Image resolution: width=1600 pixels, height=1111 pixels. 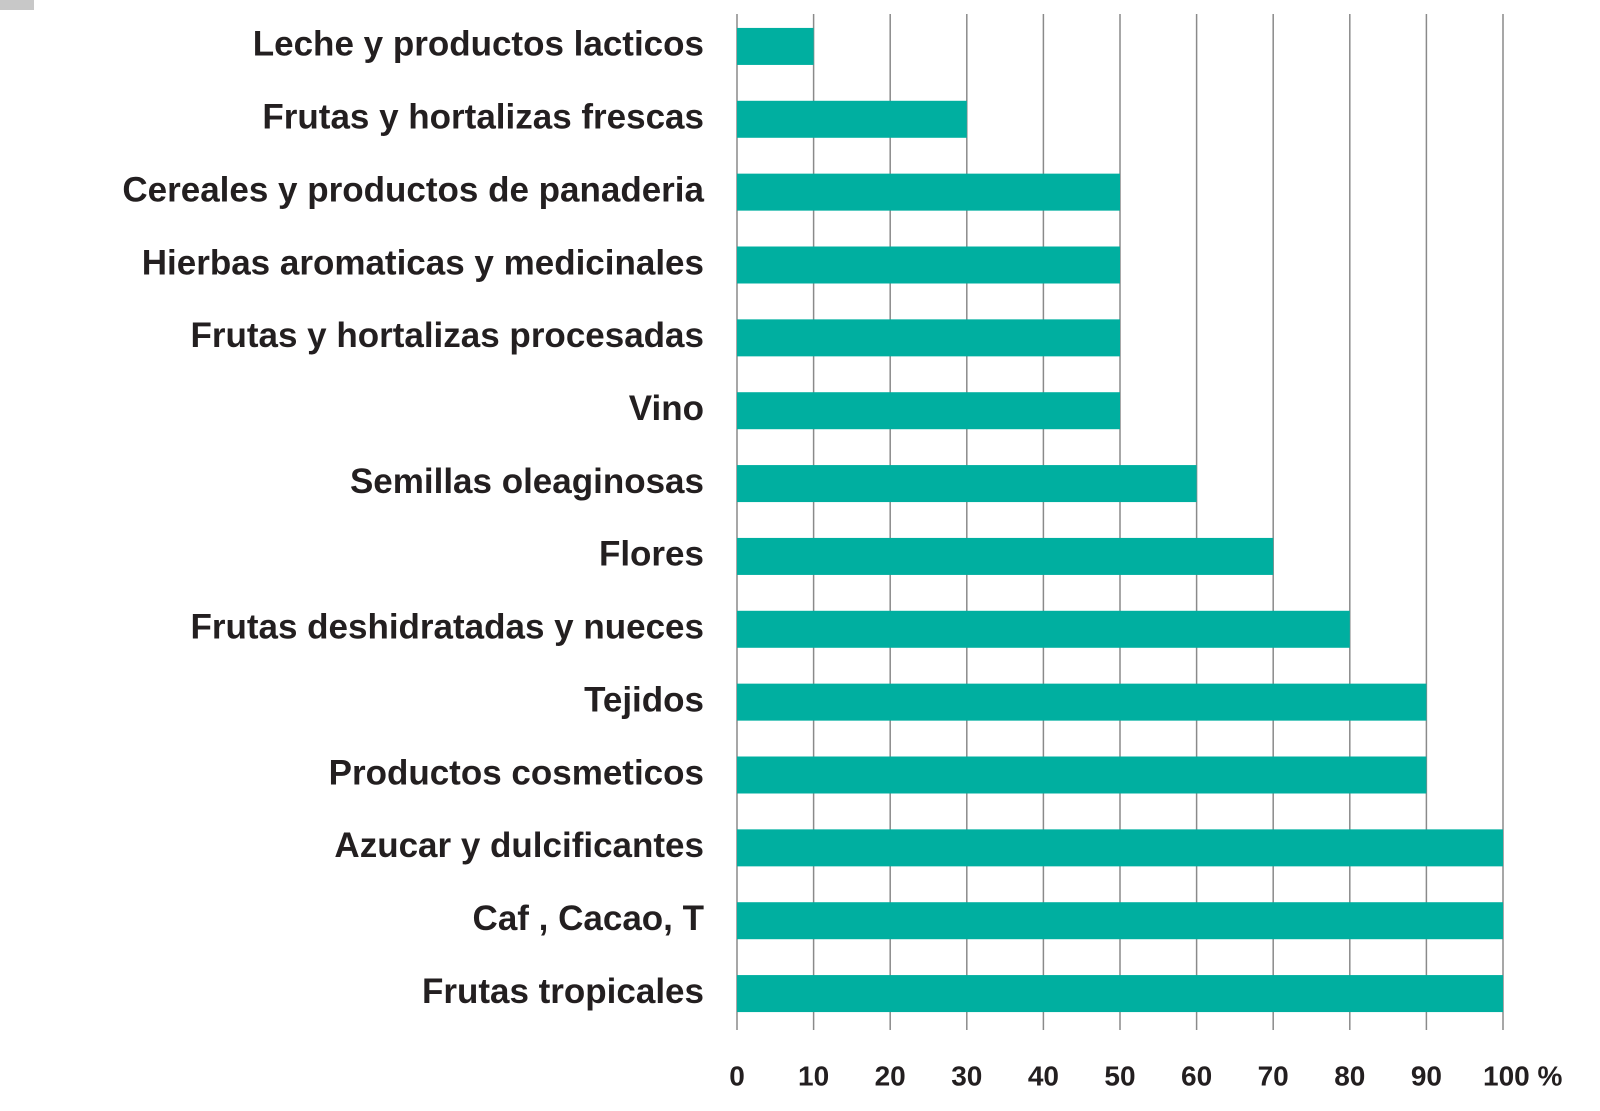 I want to click on x-tick-label: 10, so click(x=813, y=1075).